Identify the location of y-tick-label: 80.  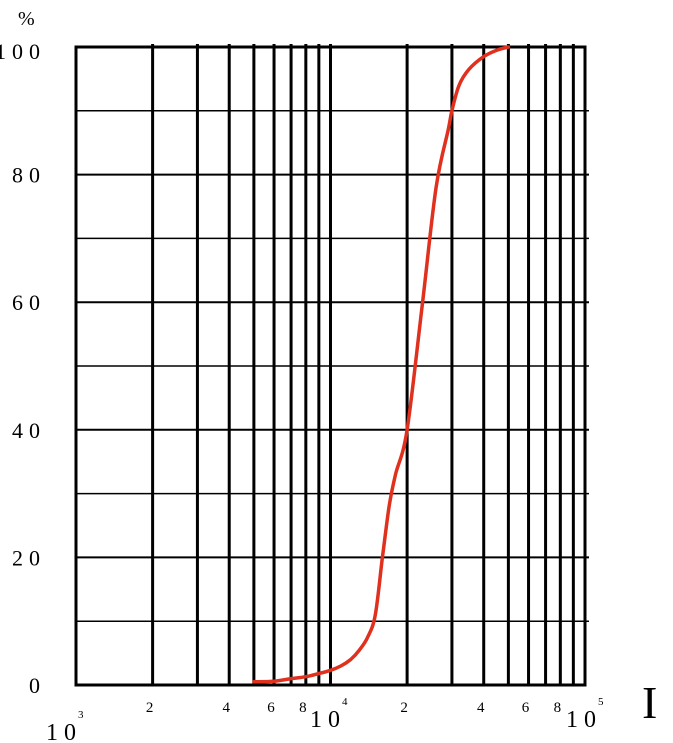
(29, 175).